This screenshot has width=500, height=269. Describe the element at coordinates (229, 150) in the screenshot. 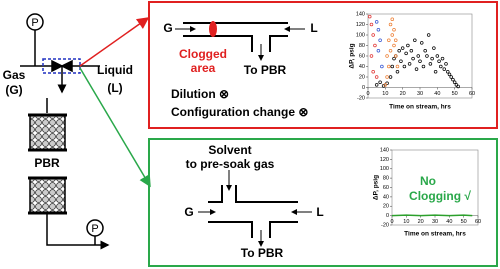

I see `label: Solvent` at that location.